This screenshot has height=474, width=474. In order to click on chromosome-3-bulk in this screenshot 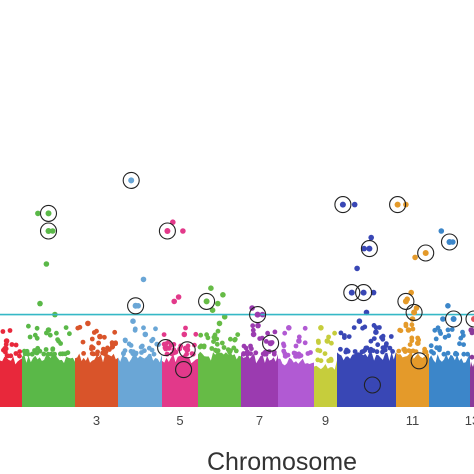, I will do `click(96, 380)`.